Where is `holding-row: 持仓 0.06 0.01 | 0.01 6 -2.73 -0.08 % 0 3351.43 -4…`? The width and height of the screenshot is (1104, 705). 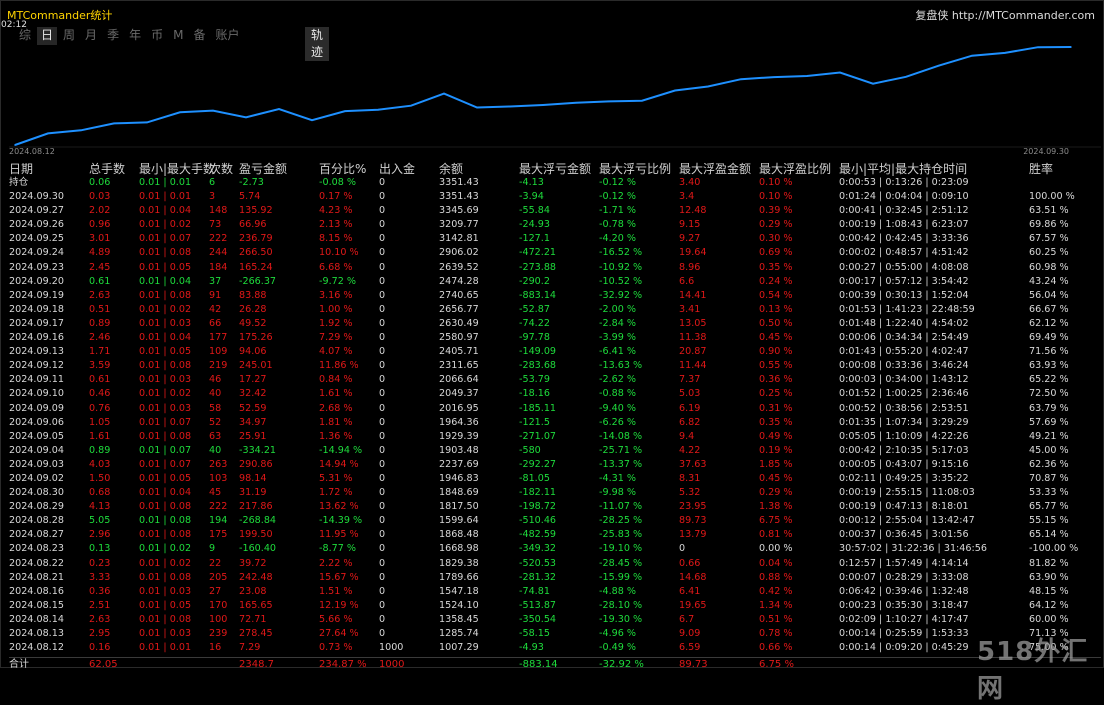
holding-row: 持仓 0.06 0.01 | 0.01 6 -2.73 -0.08 % 0 3351.43 -4… is located at coordinates (555, 183).